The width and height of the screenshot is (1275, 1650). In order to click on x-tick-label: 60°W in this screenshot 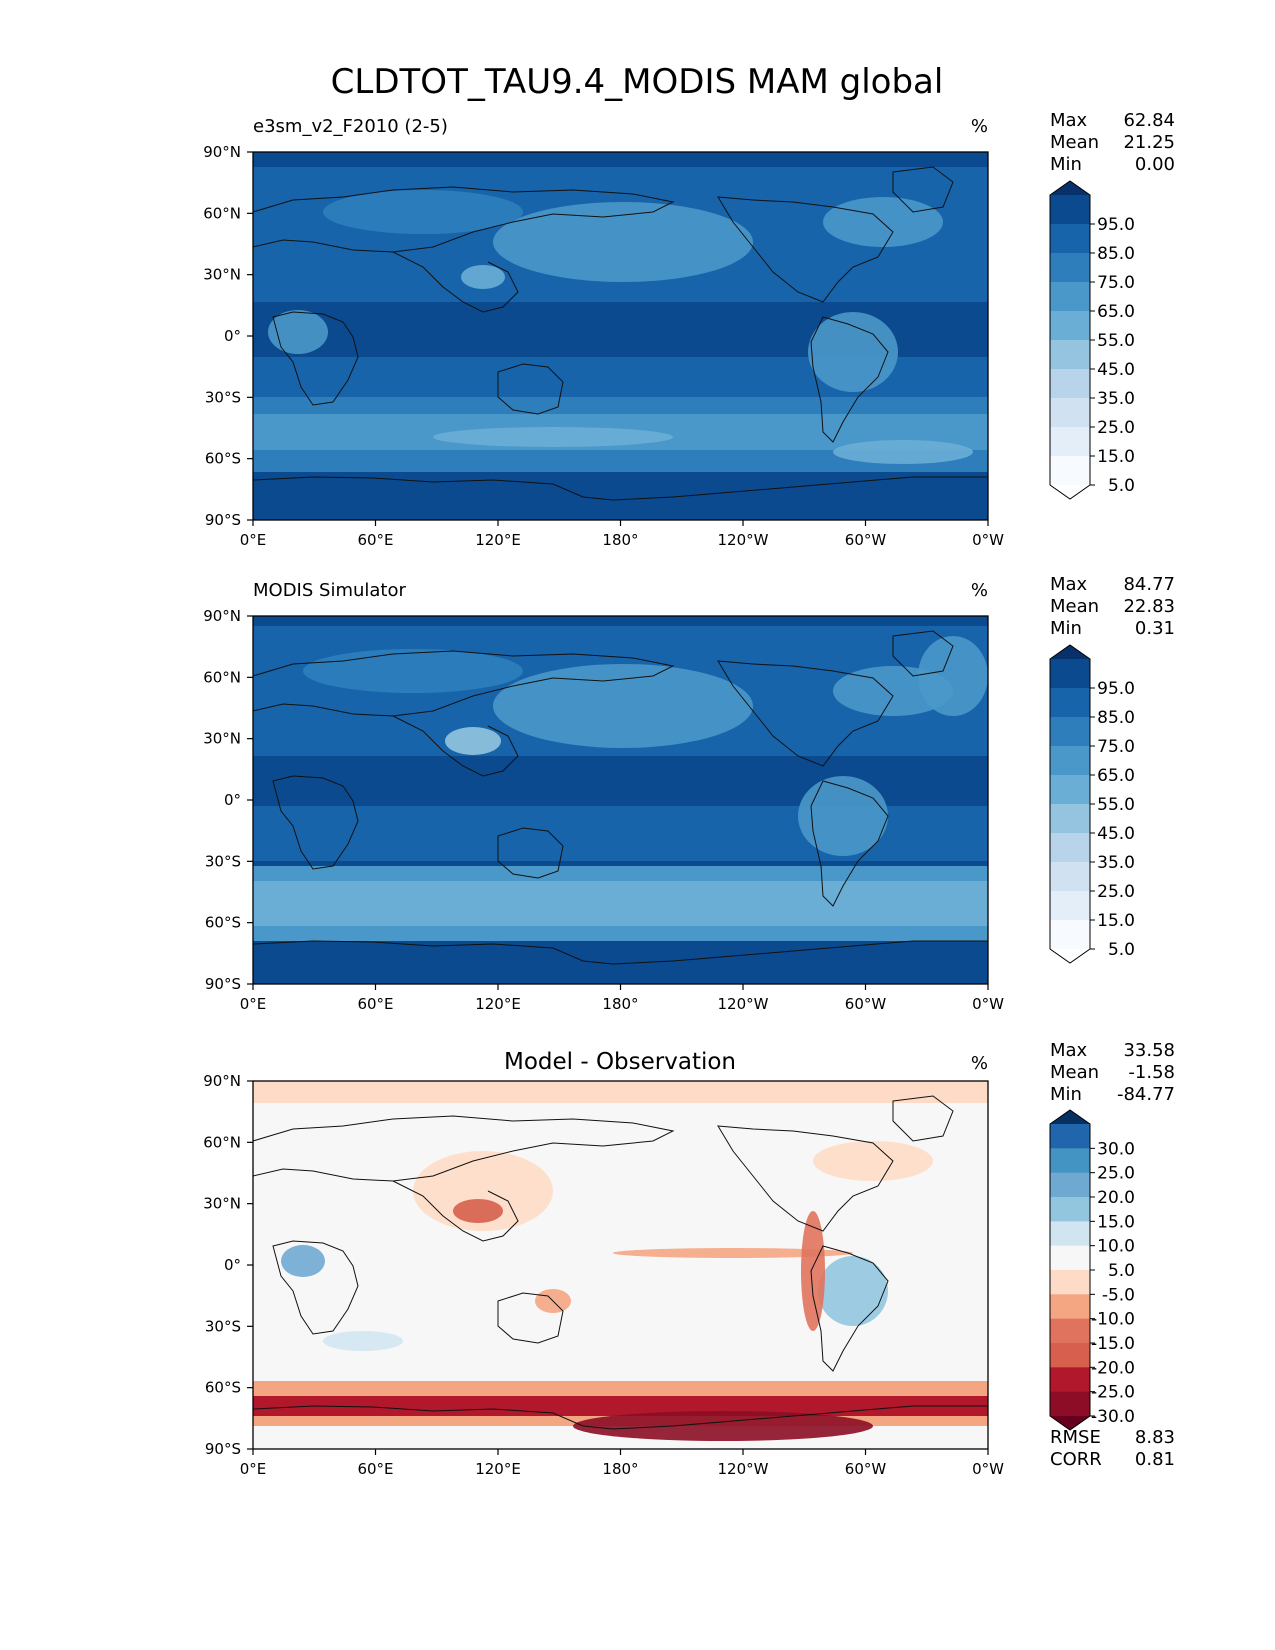, I will do `click(866, 540)`.